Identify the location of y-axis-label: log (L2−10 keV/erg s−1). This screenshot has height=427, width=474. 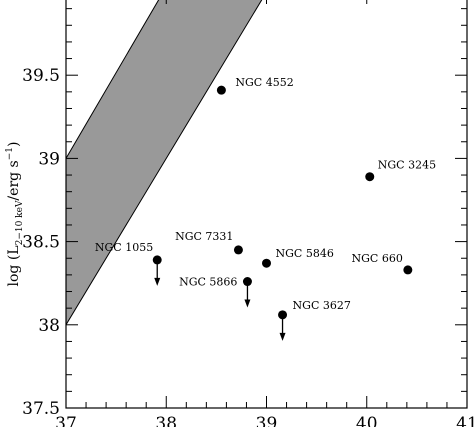
(15, 214).